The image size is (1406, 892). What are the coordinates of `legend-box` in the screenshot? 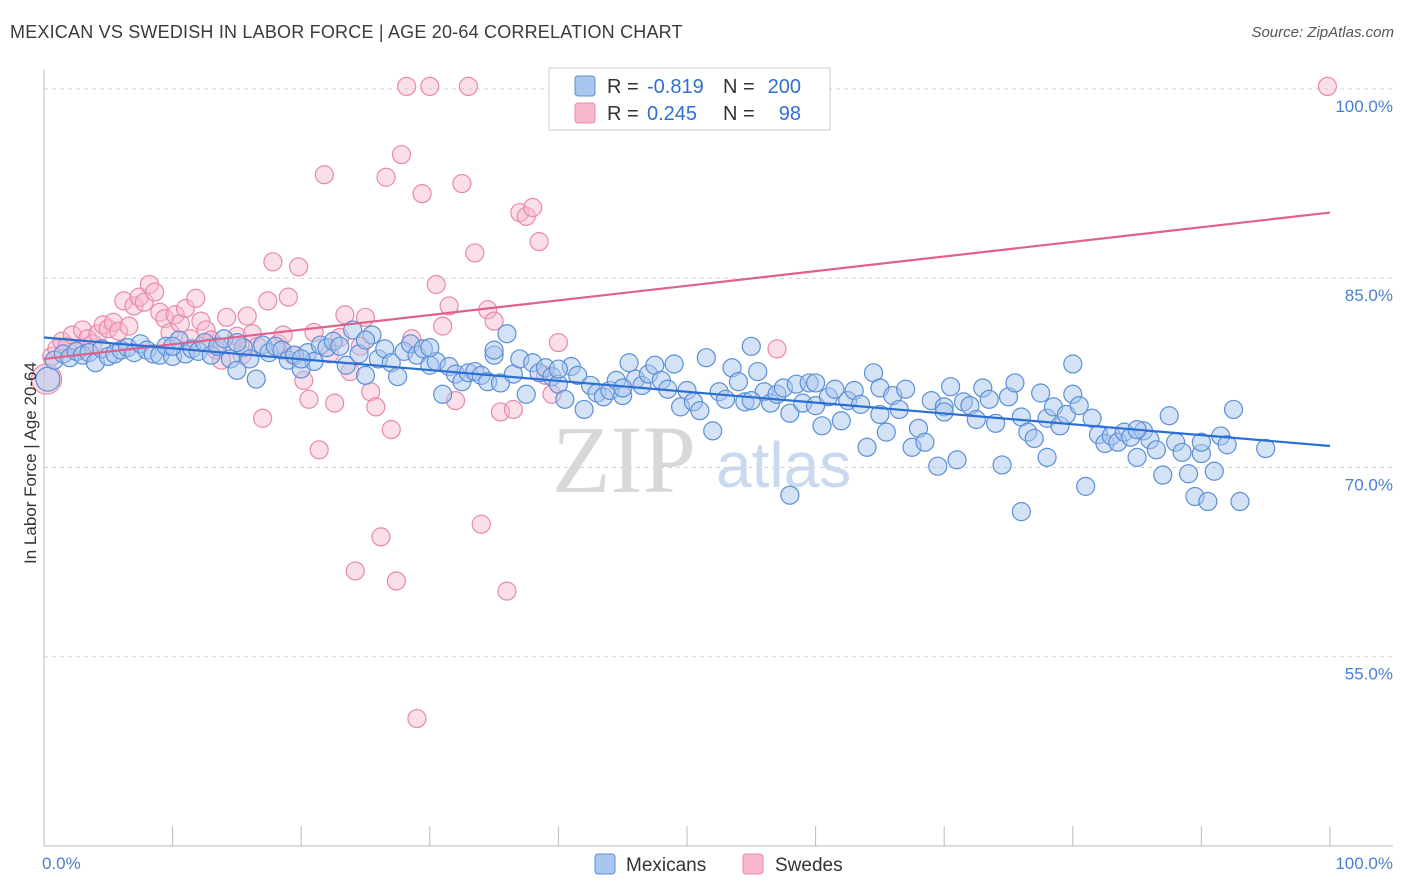 It's located at (689, 99).